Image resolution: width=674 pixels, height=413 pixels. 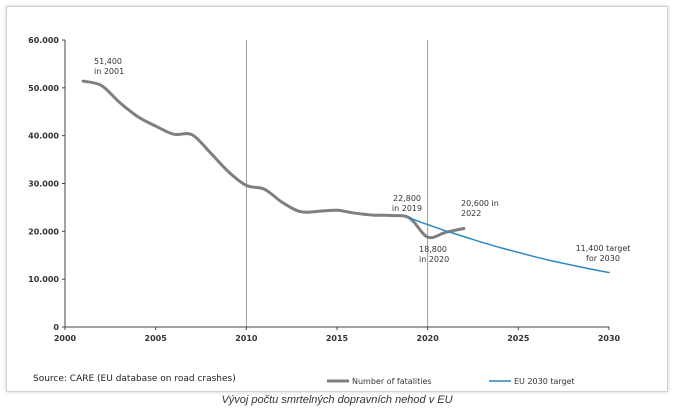 What do you see at coordinates (451, 381) in the screenshot?
I see `legend: Number of fatalities EU 2030 target` at bounding box center [451, 381].